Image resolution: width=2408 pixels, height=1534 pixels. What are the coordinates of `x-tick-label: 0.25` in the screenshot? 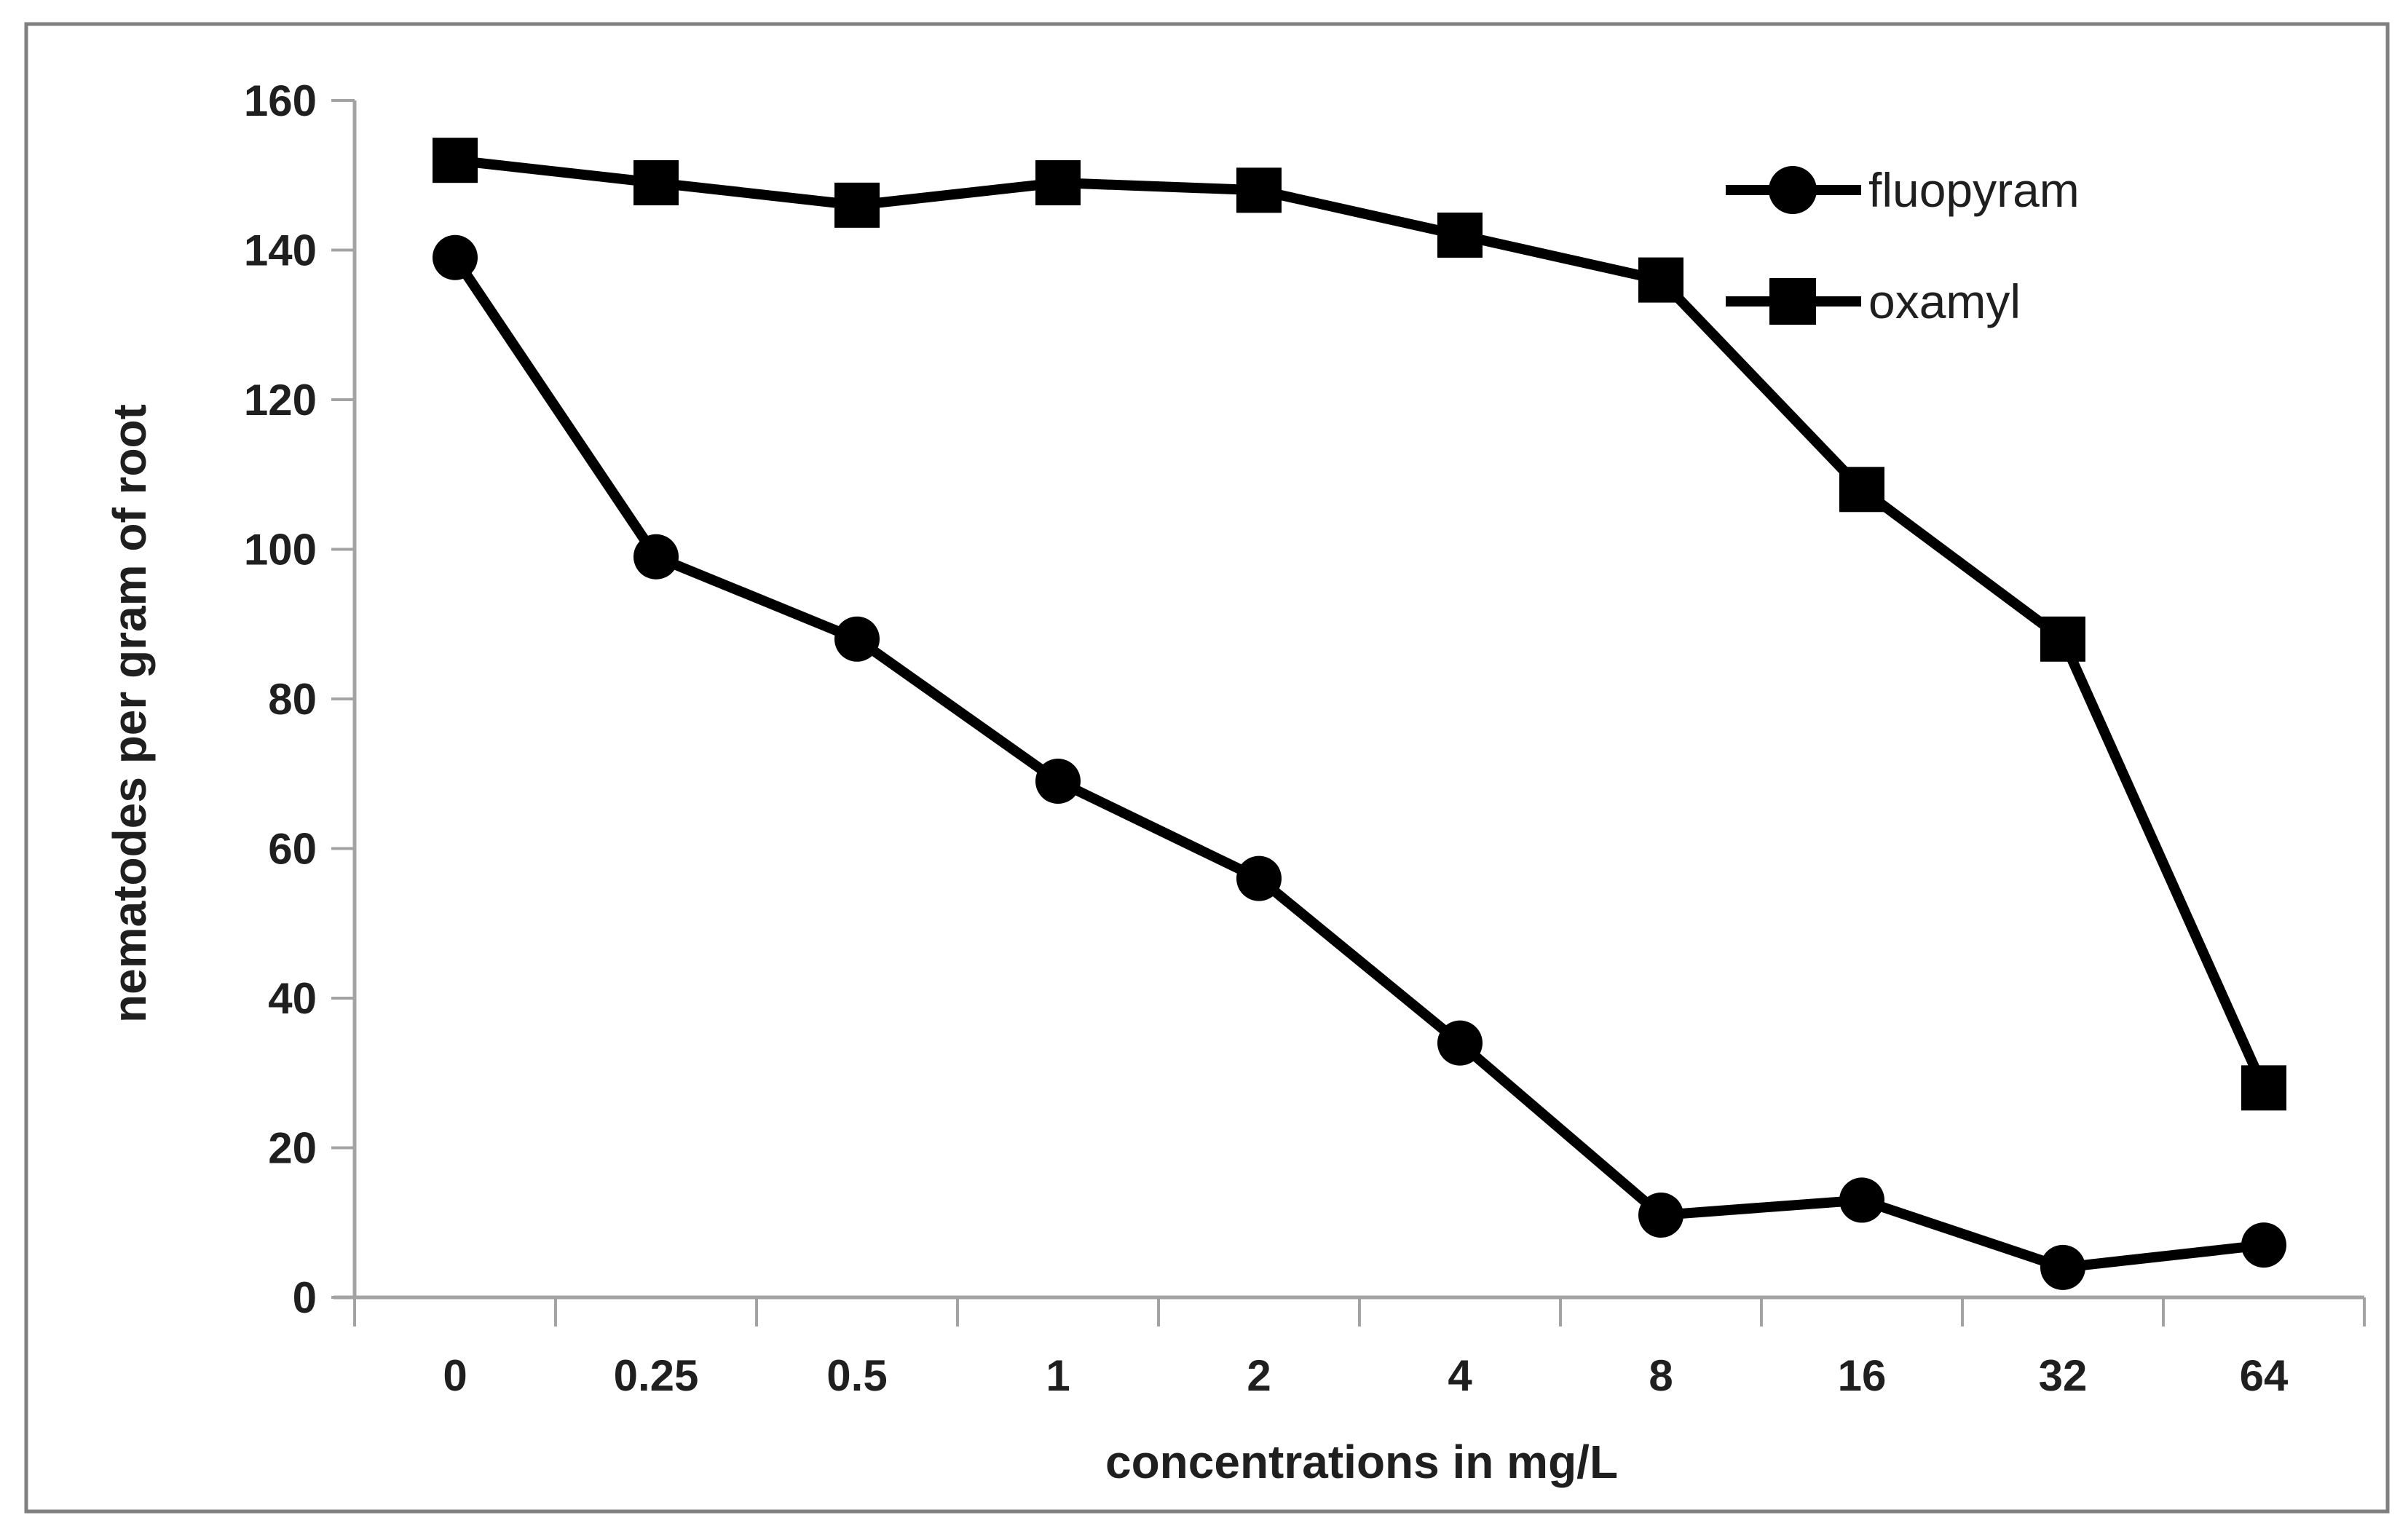 It's located at (656, 1375).